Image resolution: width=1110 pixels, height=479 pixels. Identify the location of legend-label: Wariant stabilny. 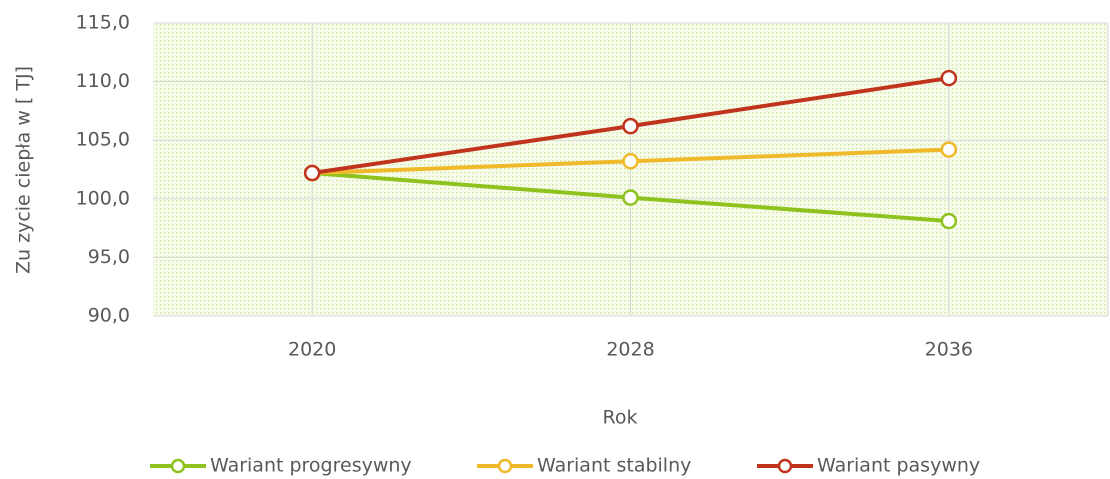
(614, 466).